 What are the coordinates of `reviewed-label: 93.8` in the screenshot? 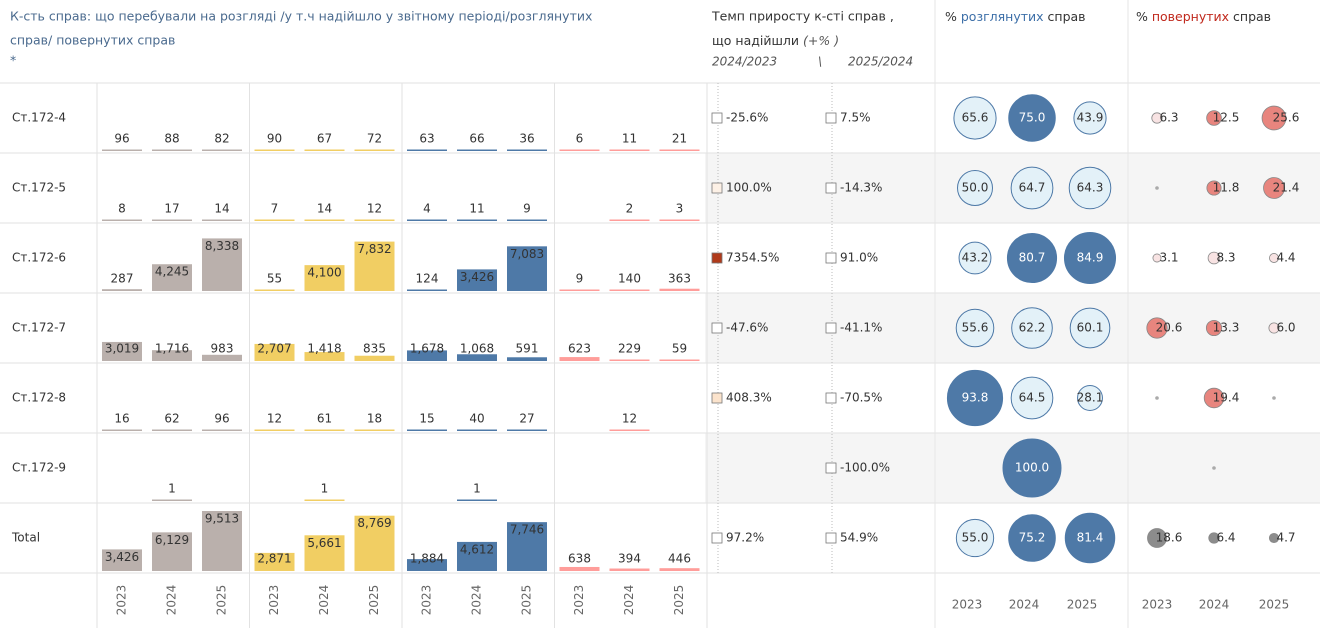 It's located at (975, 398).